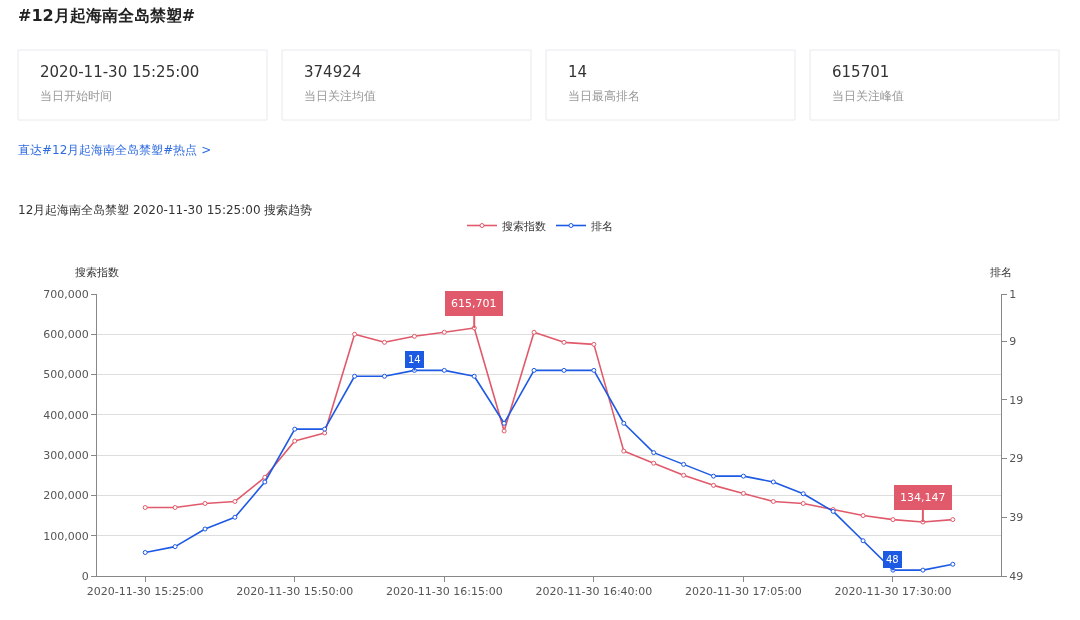 This screenshot has height=620, width=1080. Describe the element at coordinates (868, 96) in the screenshot. I see `text: 当日关注峰值` at that location.